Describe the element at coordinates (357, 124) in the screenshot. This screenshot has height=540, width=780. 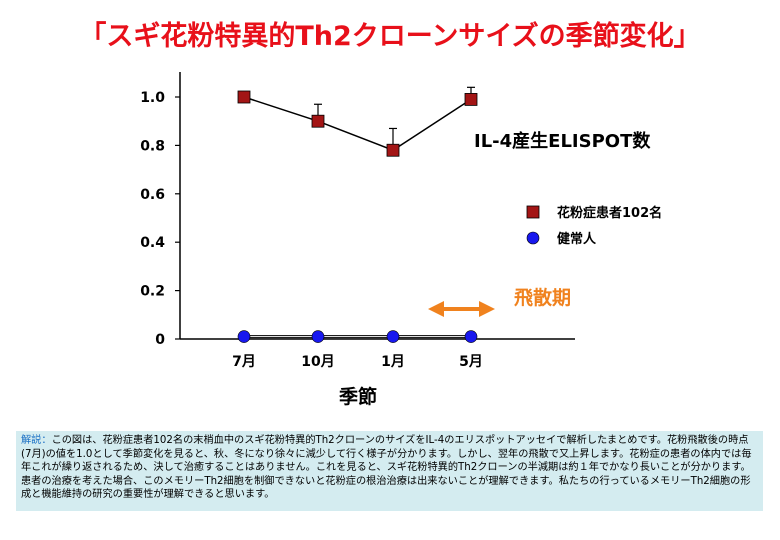
I see `series-line-patients` at that location.